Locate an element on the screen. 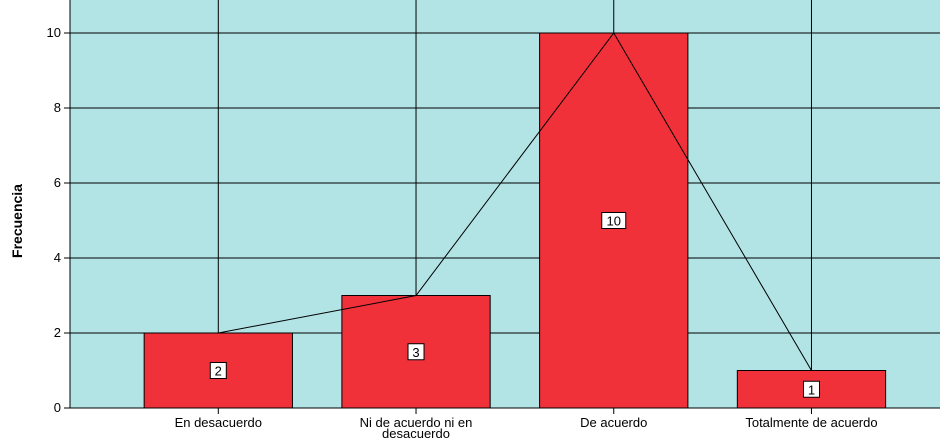 This screenshot has width=946, height=441. x-tick-label-0: En desacuerdo is located at coordinates (218, 422).